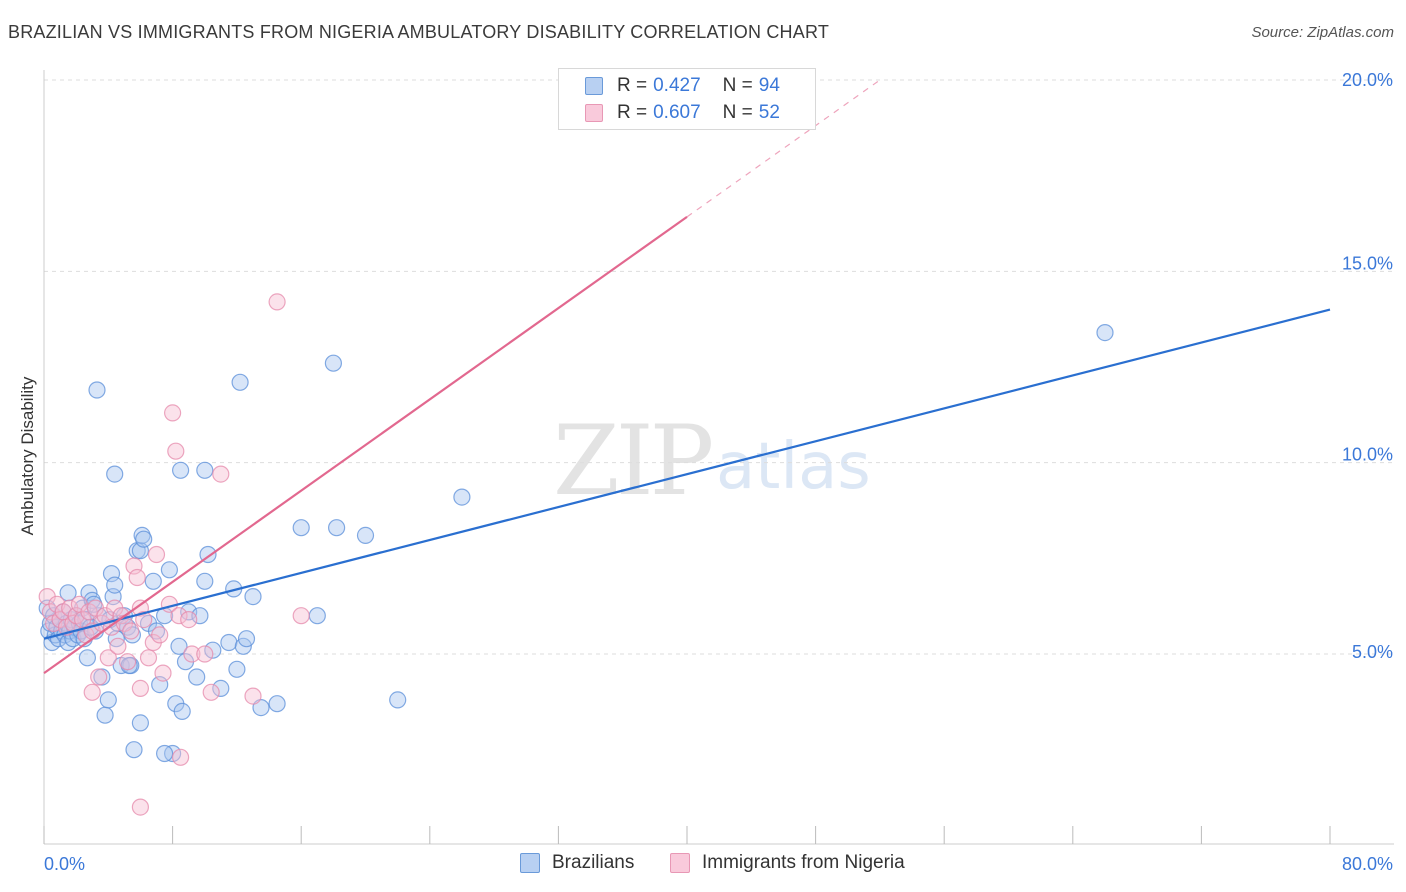 This screenshot has height=892, width=1406. I want to click on source-label: Source: ZipAtlas.com, so click(1322, 32).